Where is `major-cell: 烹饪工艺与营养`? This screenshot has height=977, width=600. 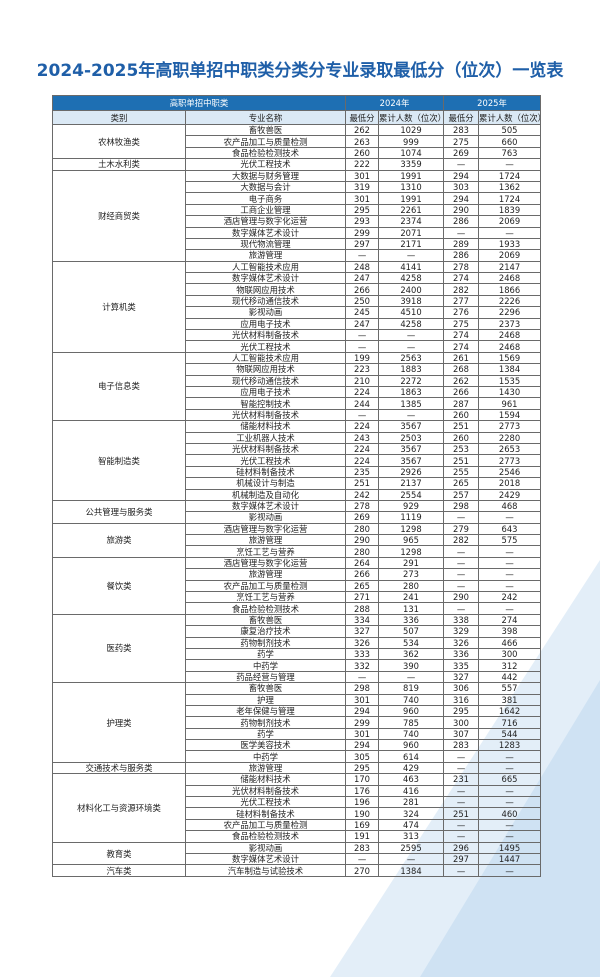 major-cell: 烹饪工艺与营养 is located at coordinates (265, 551).